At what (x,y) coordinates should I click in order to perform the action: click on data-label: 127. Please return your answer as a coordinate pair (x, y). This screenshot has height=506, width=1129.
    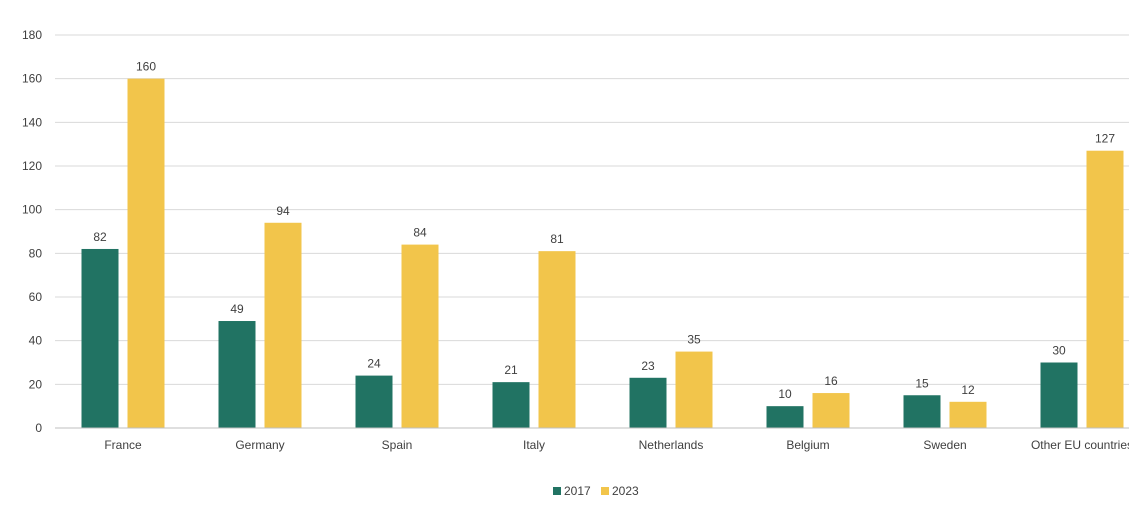
    Looking at the image, I should click on (1105, 139).